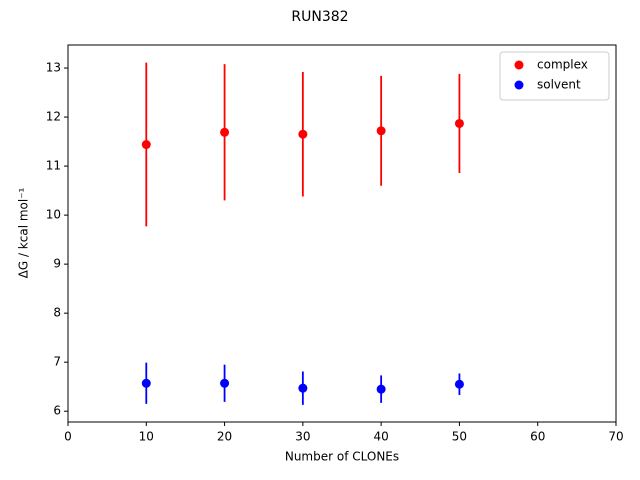 The height and width of the screenshot is (480, 640). I want to click on y-tick-label: 7, so click(57, 362).